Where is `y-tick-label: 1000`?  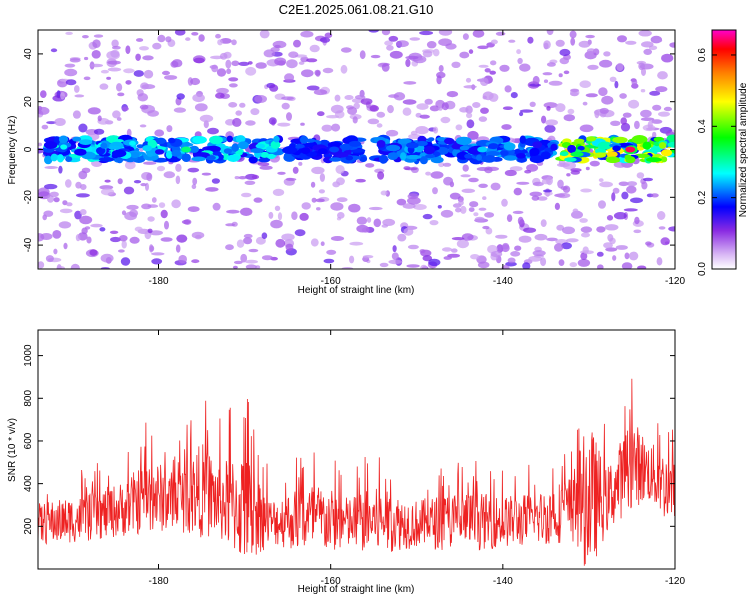 y-tick-label: 1000 is located at coordinates (28, 355).